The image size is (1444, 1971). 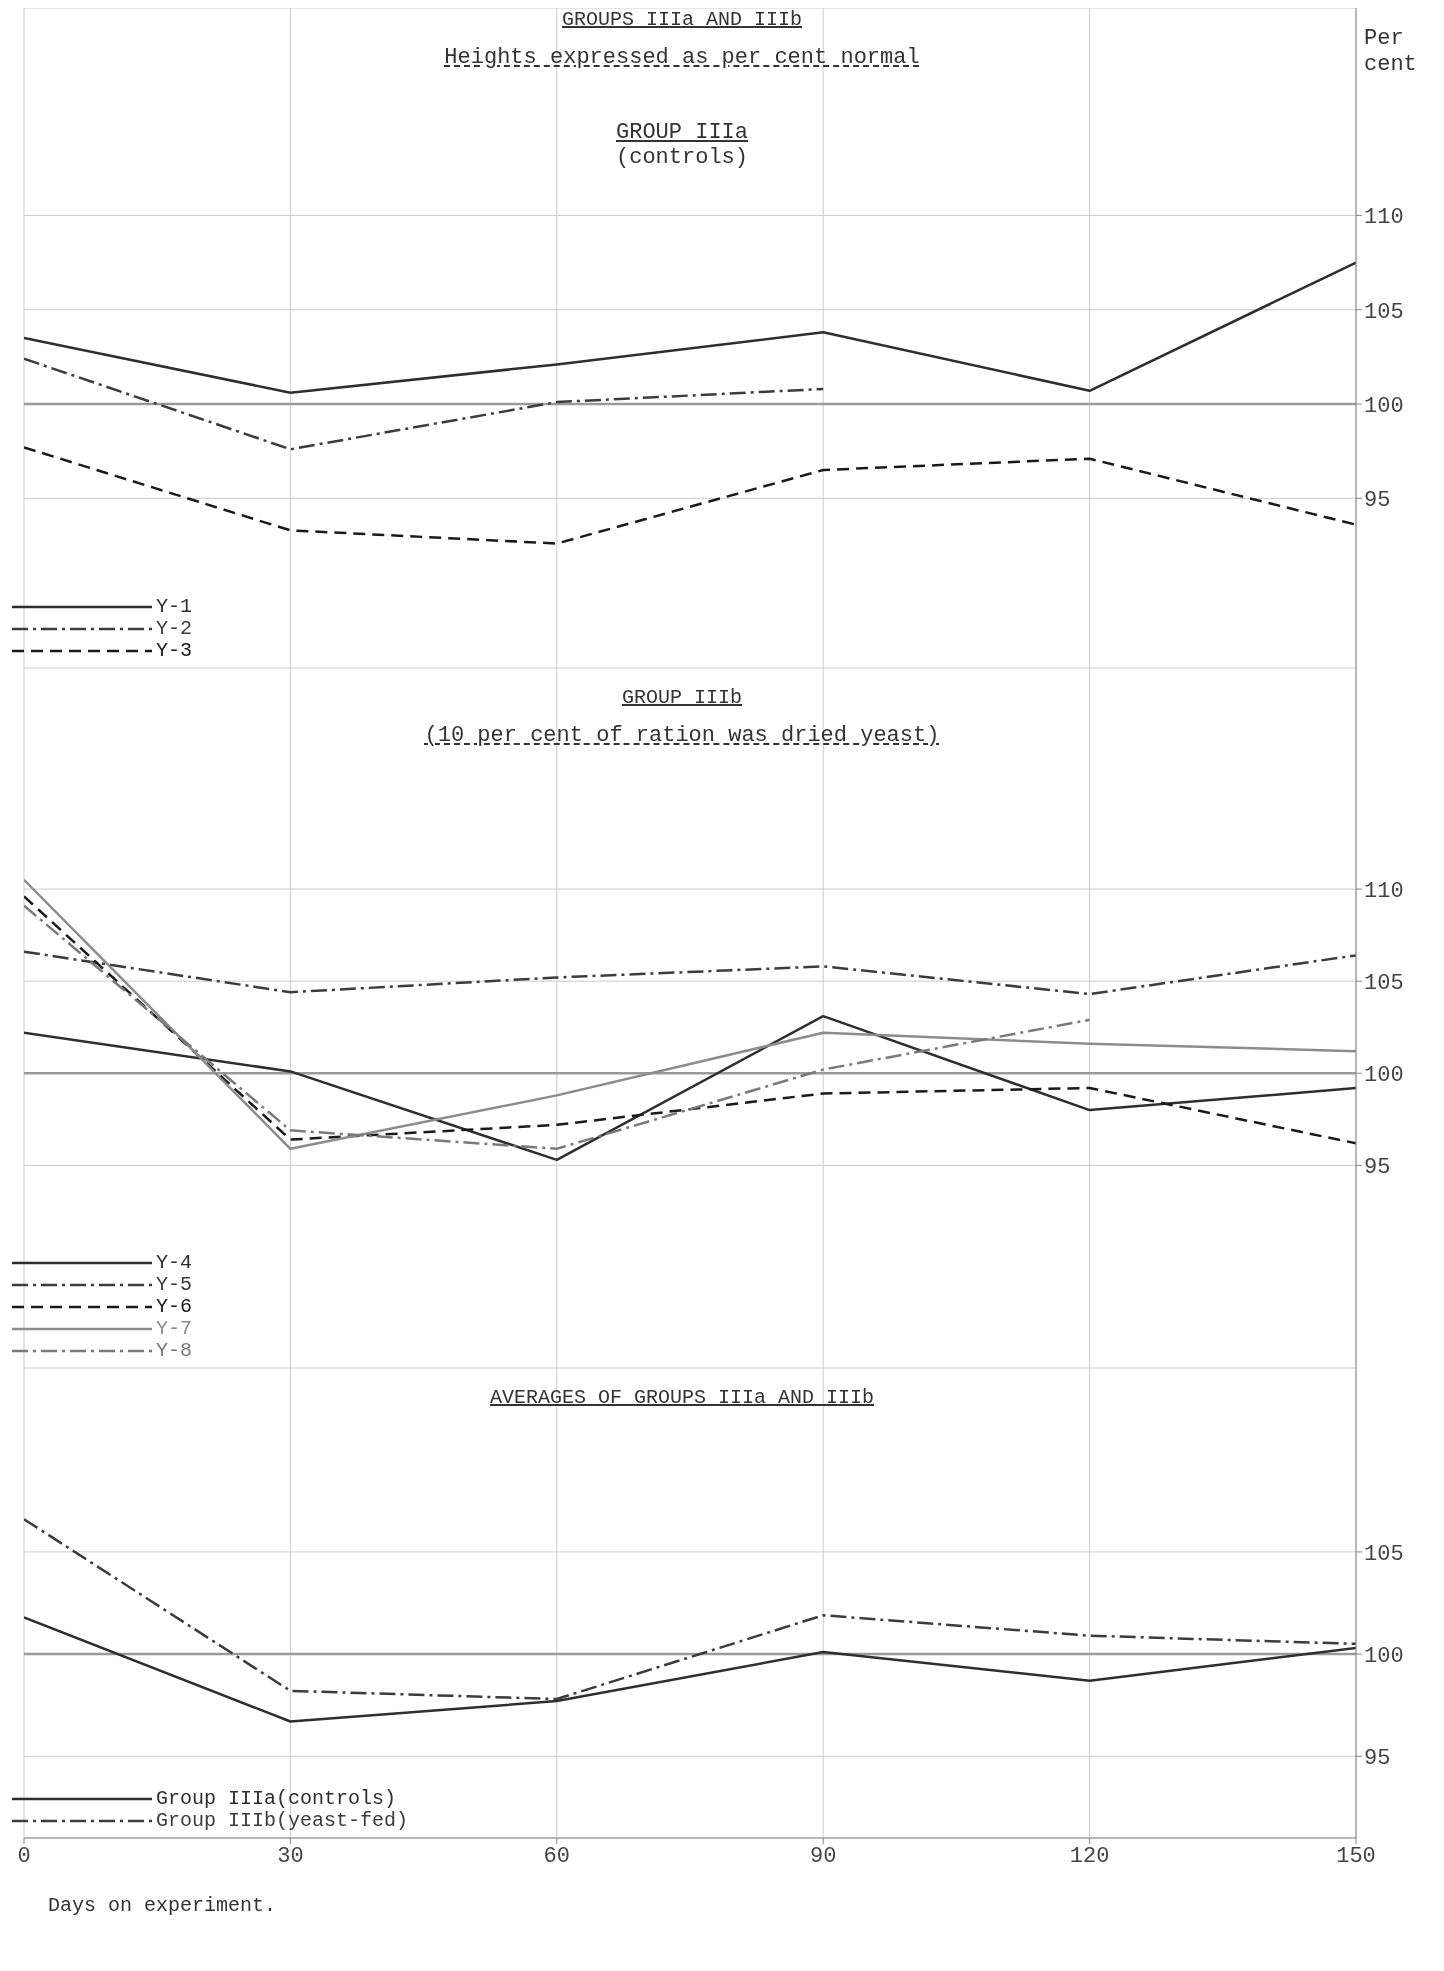 What do you see at coordinates (174, 606) in the screenshot?
I see `text: Y-1` at bounding box center [174, 606].